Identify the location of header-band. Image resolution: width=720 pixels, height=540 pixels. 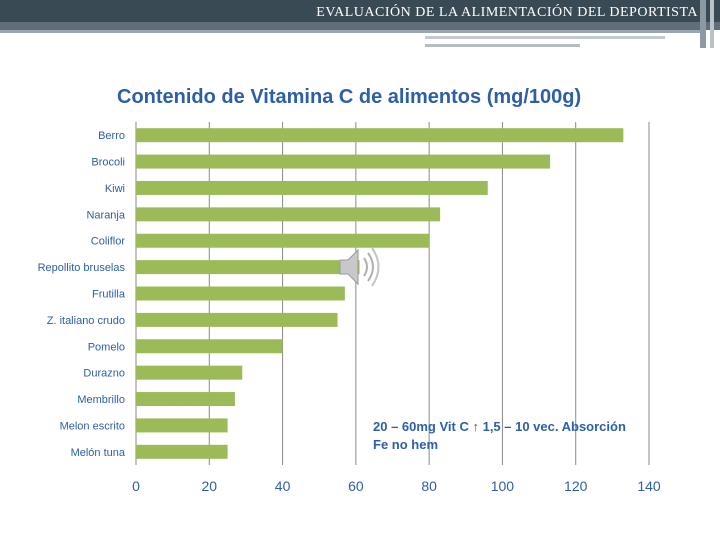
(360, 26).